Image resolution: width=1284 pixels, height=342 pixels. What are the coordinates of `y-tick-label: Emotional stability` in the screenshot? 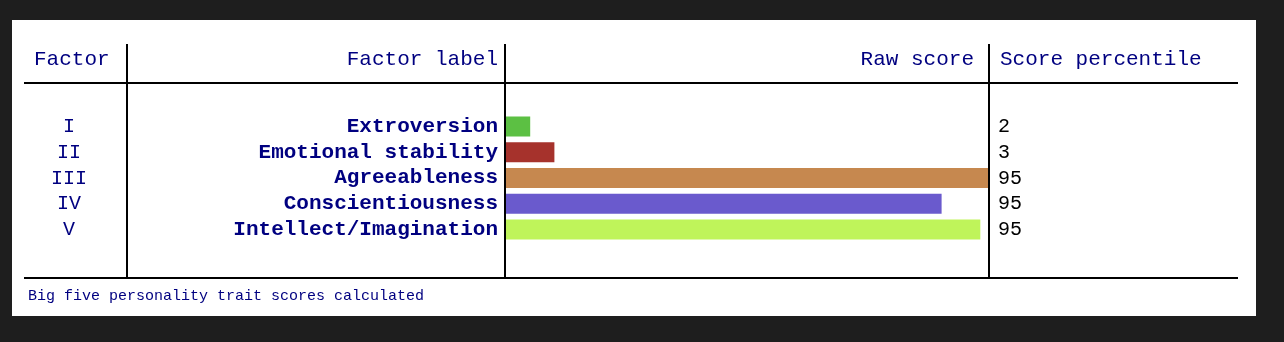 It's located at (378, 152).